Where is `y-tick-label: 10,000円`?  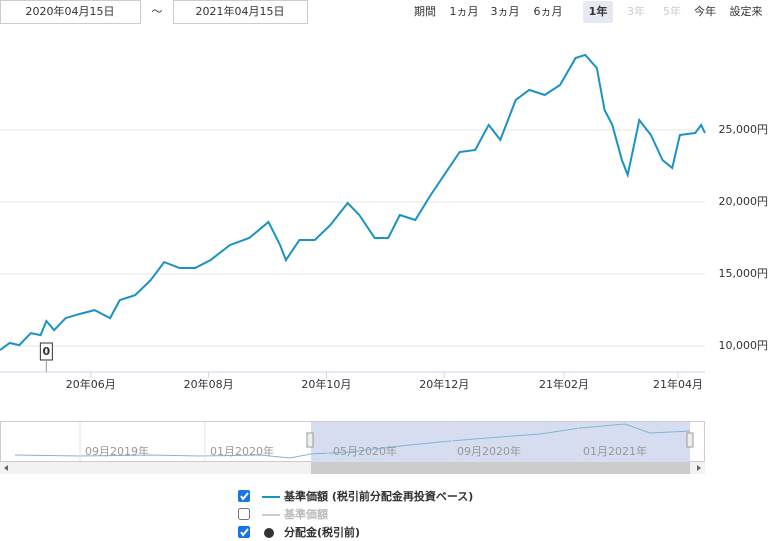
y-tick-label: 10,000円 is located at coordinates (744, 345).